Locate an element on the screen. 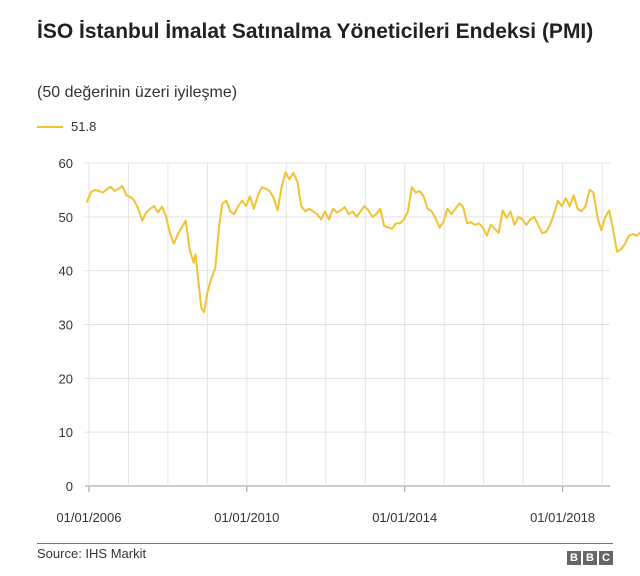 The width and height of the screenshot is (640, 576). x-tick-label: 01/01/2006 is located at coordinates (88, 517).